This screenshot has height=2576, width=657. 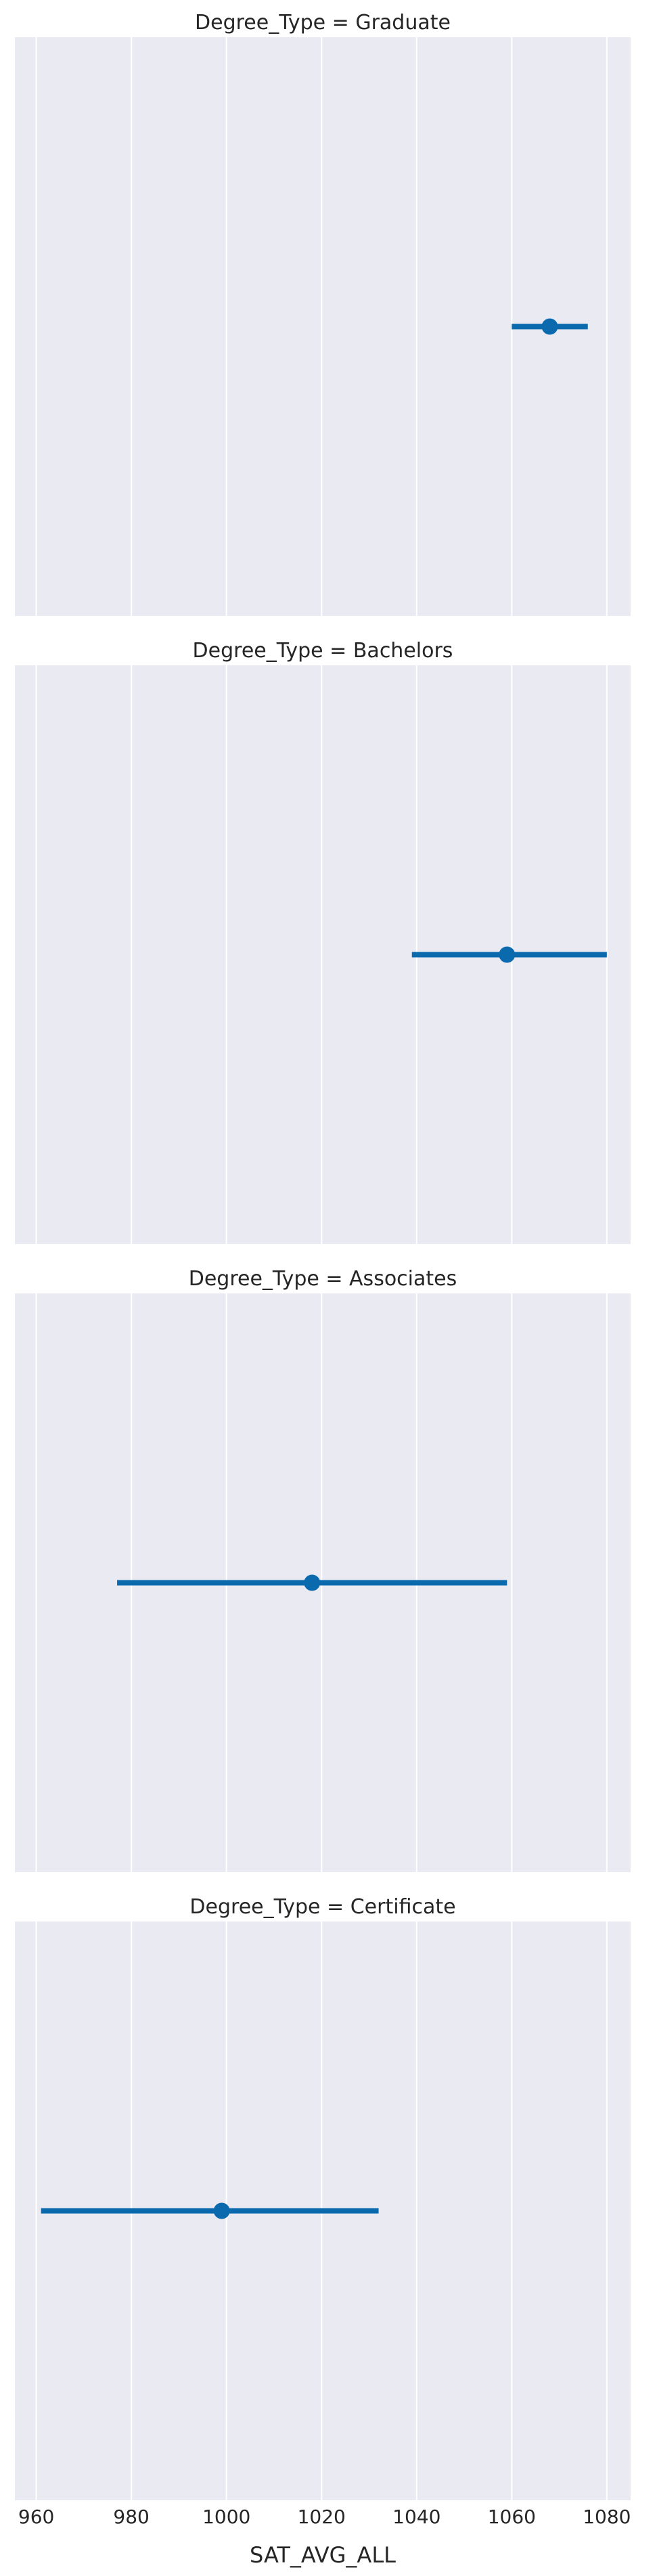 What do you see at coordinates (323, 1279) in the screenshot?
I see `facet-title: Degree_Type = Associates` at bounding box center [323, 1279].